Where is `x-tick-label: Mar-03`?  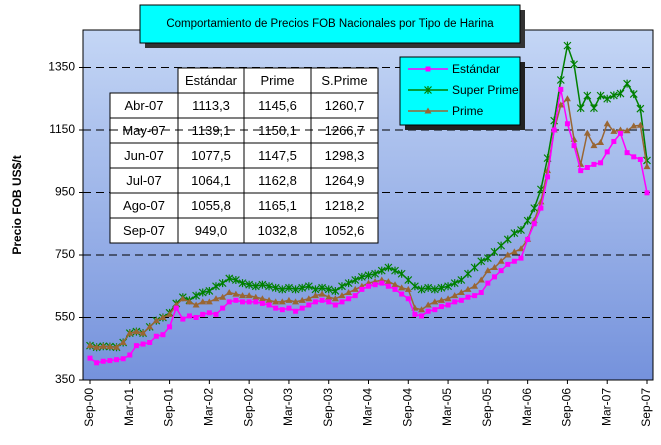
x-tick-label: Mar-03 is located at coordinates (288, 407).